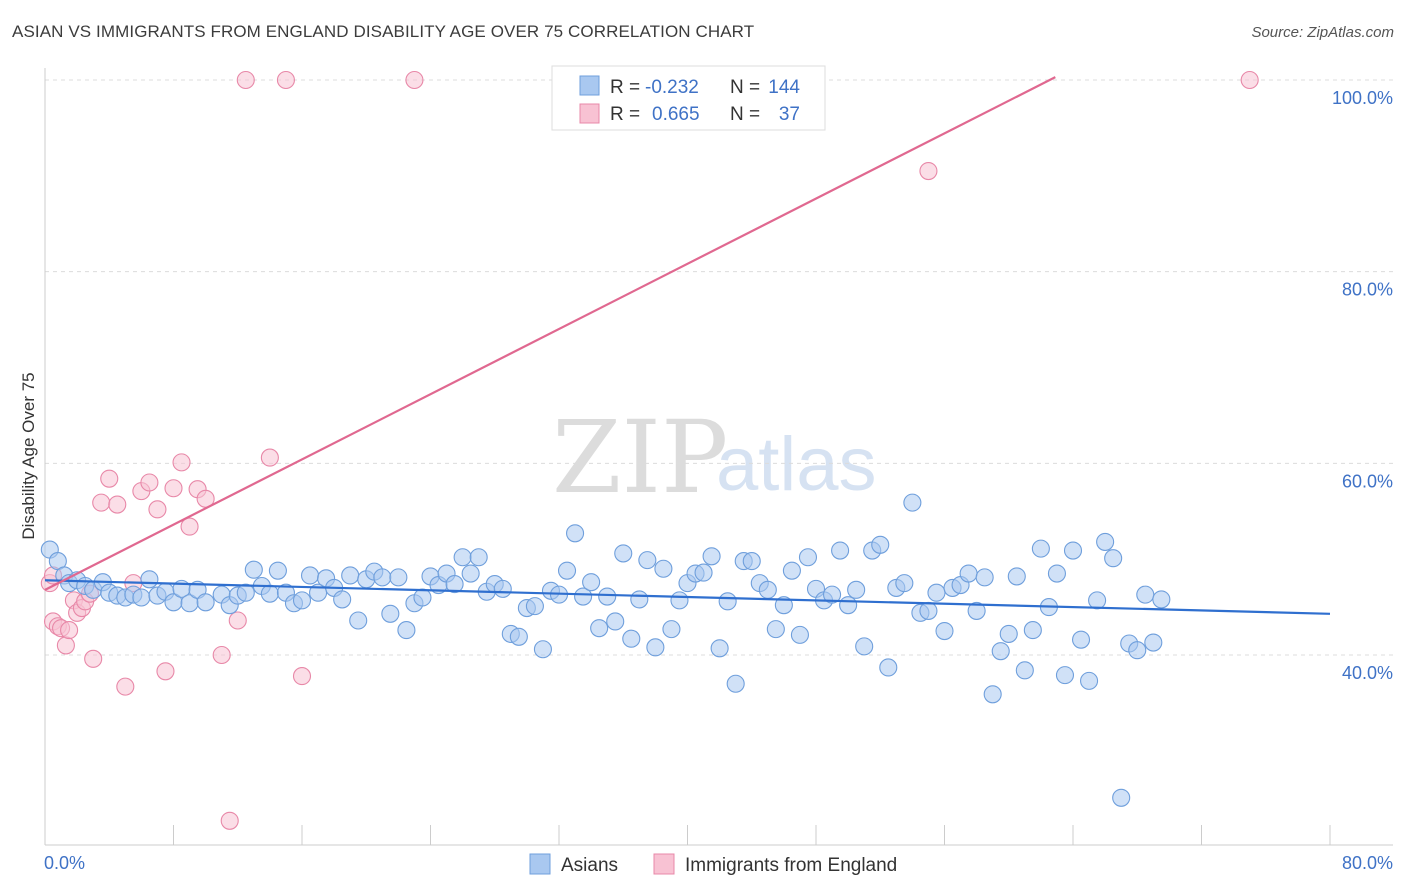 The image size is (1406, 892). What do you see at coordinates (1367, 863) in the screenshot?
I see `x-tick-label-max: 80.0%` at bounding box center [1367, 863].